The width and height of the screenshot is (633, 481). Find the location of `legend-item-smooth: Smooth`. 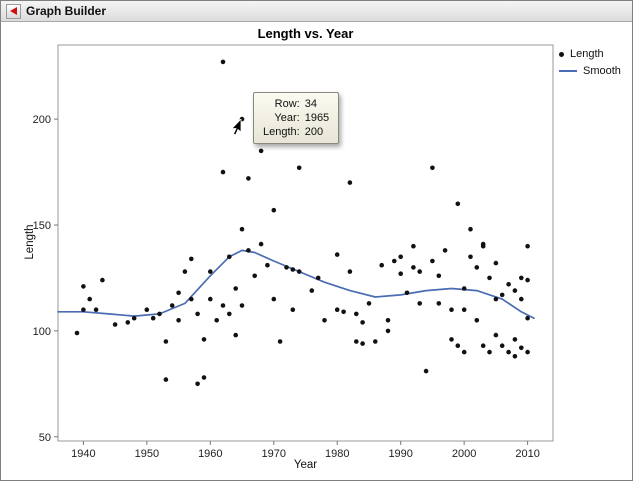

legend-item-smooth: Smooth is located at coordinates (590, 71).